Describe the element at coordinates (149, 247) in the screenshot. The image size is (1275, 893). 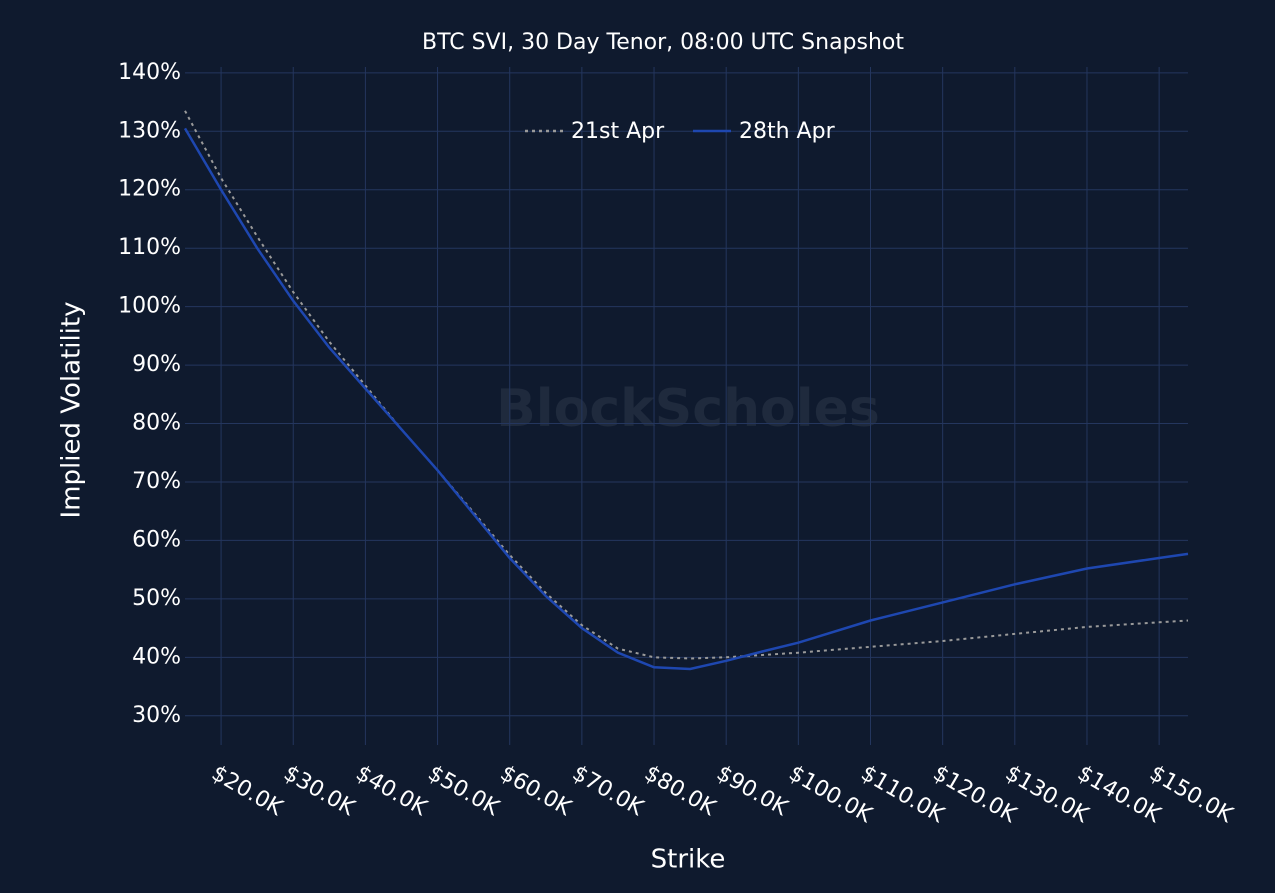
I see `y-tick-label: 110%` at that location.